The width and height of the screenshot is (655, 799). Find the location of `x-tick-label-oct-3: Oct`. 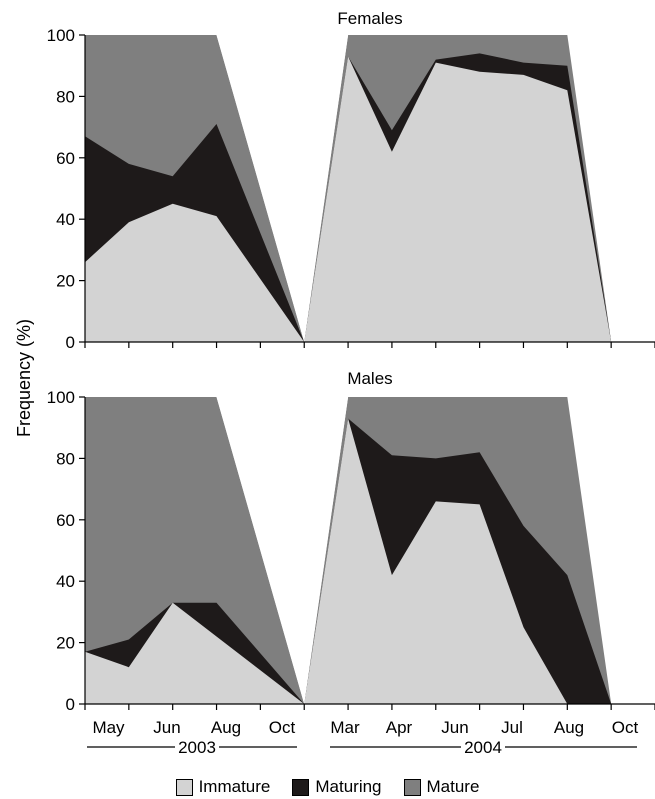

x-tick-label-oct-3: Oct is located at coordinates (282, 727).